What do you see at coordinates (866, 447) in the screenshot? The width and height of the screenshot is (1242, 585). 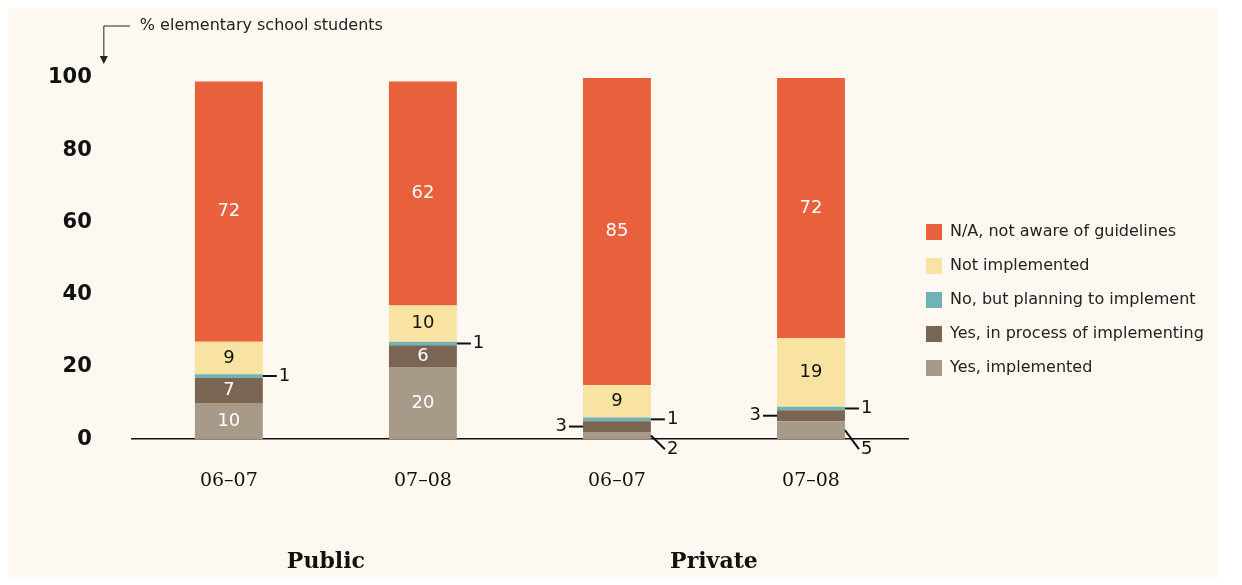 I see `data-label: 5` at bounding box center [866, 447].